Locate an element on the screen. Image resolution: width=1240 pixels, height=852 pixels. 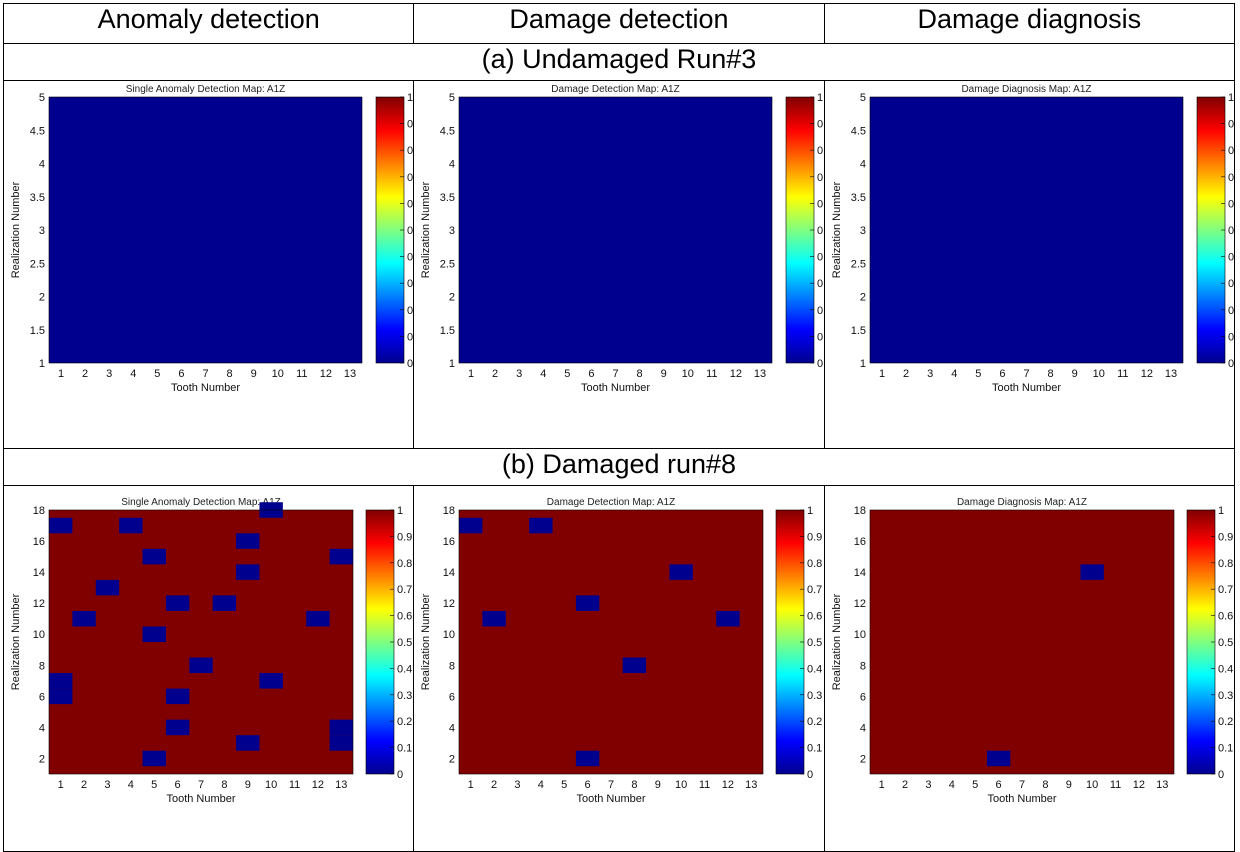
y-tick-label: 1.5 is located at coordinates (447, 331).